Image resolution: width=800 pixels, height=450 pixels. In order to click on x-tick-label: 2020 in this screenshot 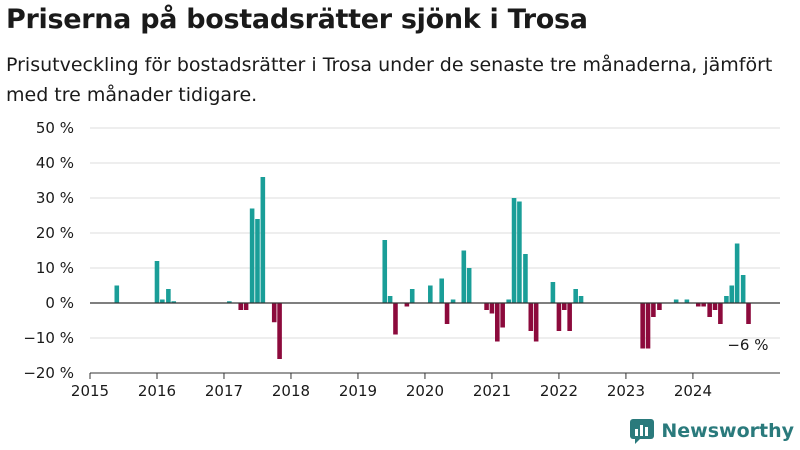, I will do `click(425, 391)`.